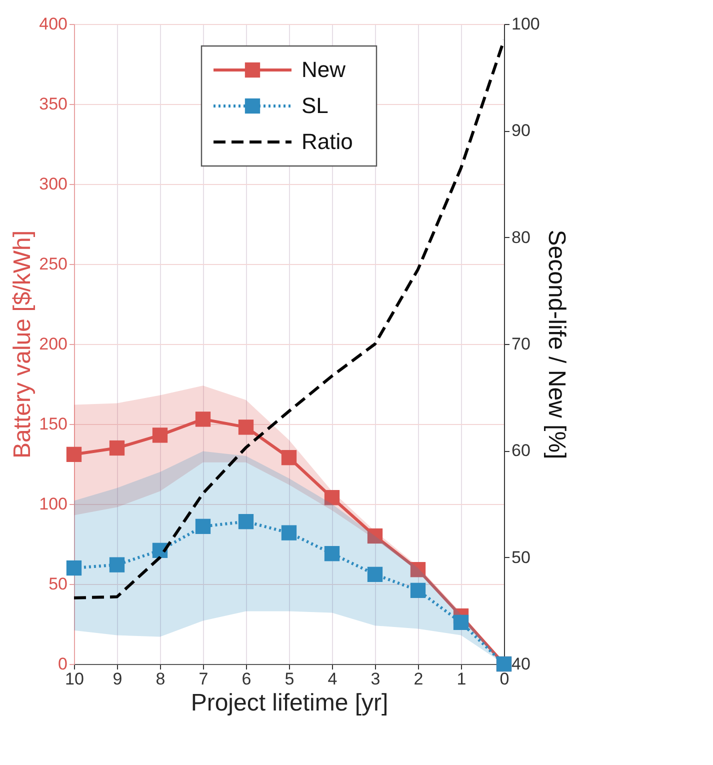 Image resolution: width=713 pixels, height=765 pixels. What do you see at coordinates (419, 679) in the screenshot?
I see `x-tick-label: 2` at bounding box center [419, 679].